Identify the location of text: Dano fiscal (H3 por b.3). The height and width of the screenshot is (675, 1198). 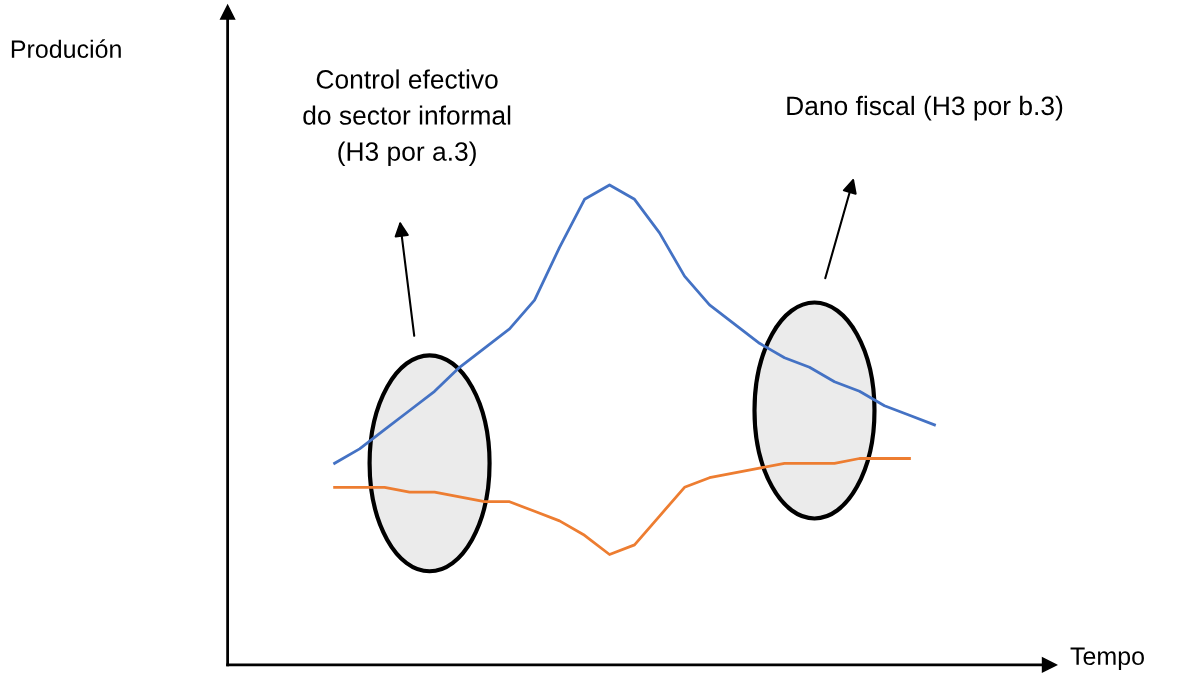
(925, 108).